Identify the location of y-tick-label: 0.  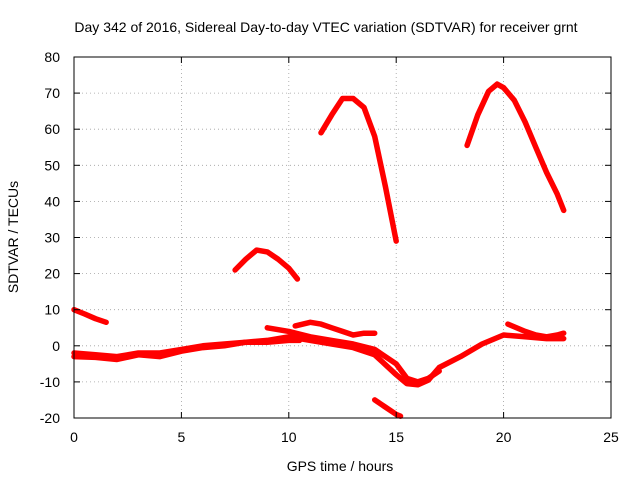
(56, 346).